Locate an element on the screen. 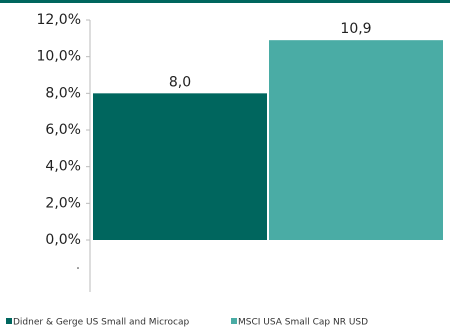  y-tick-label: 0,0% is located at coordinates (63, 240).